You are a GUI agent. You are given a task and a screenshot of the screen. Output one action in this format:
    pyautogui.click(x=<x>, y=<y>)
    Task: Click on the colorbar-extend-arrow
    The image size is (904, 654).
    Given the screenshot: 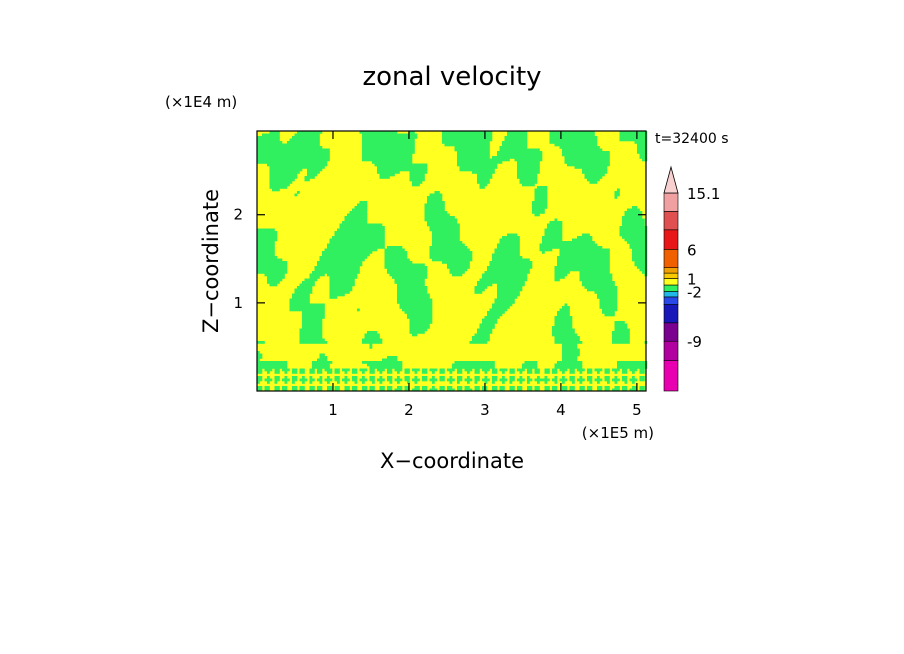 What is the action you would take?
    pyautogui.click(x=671, y=179)
    